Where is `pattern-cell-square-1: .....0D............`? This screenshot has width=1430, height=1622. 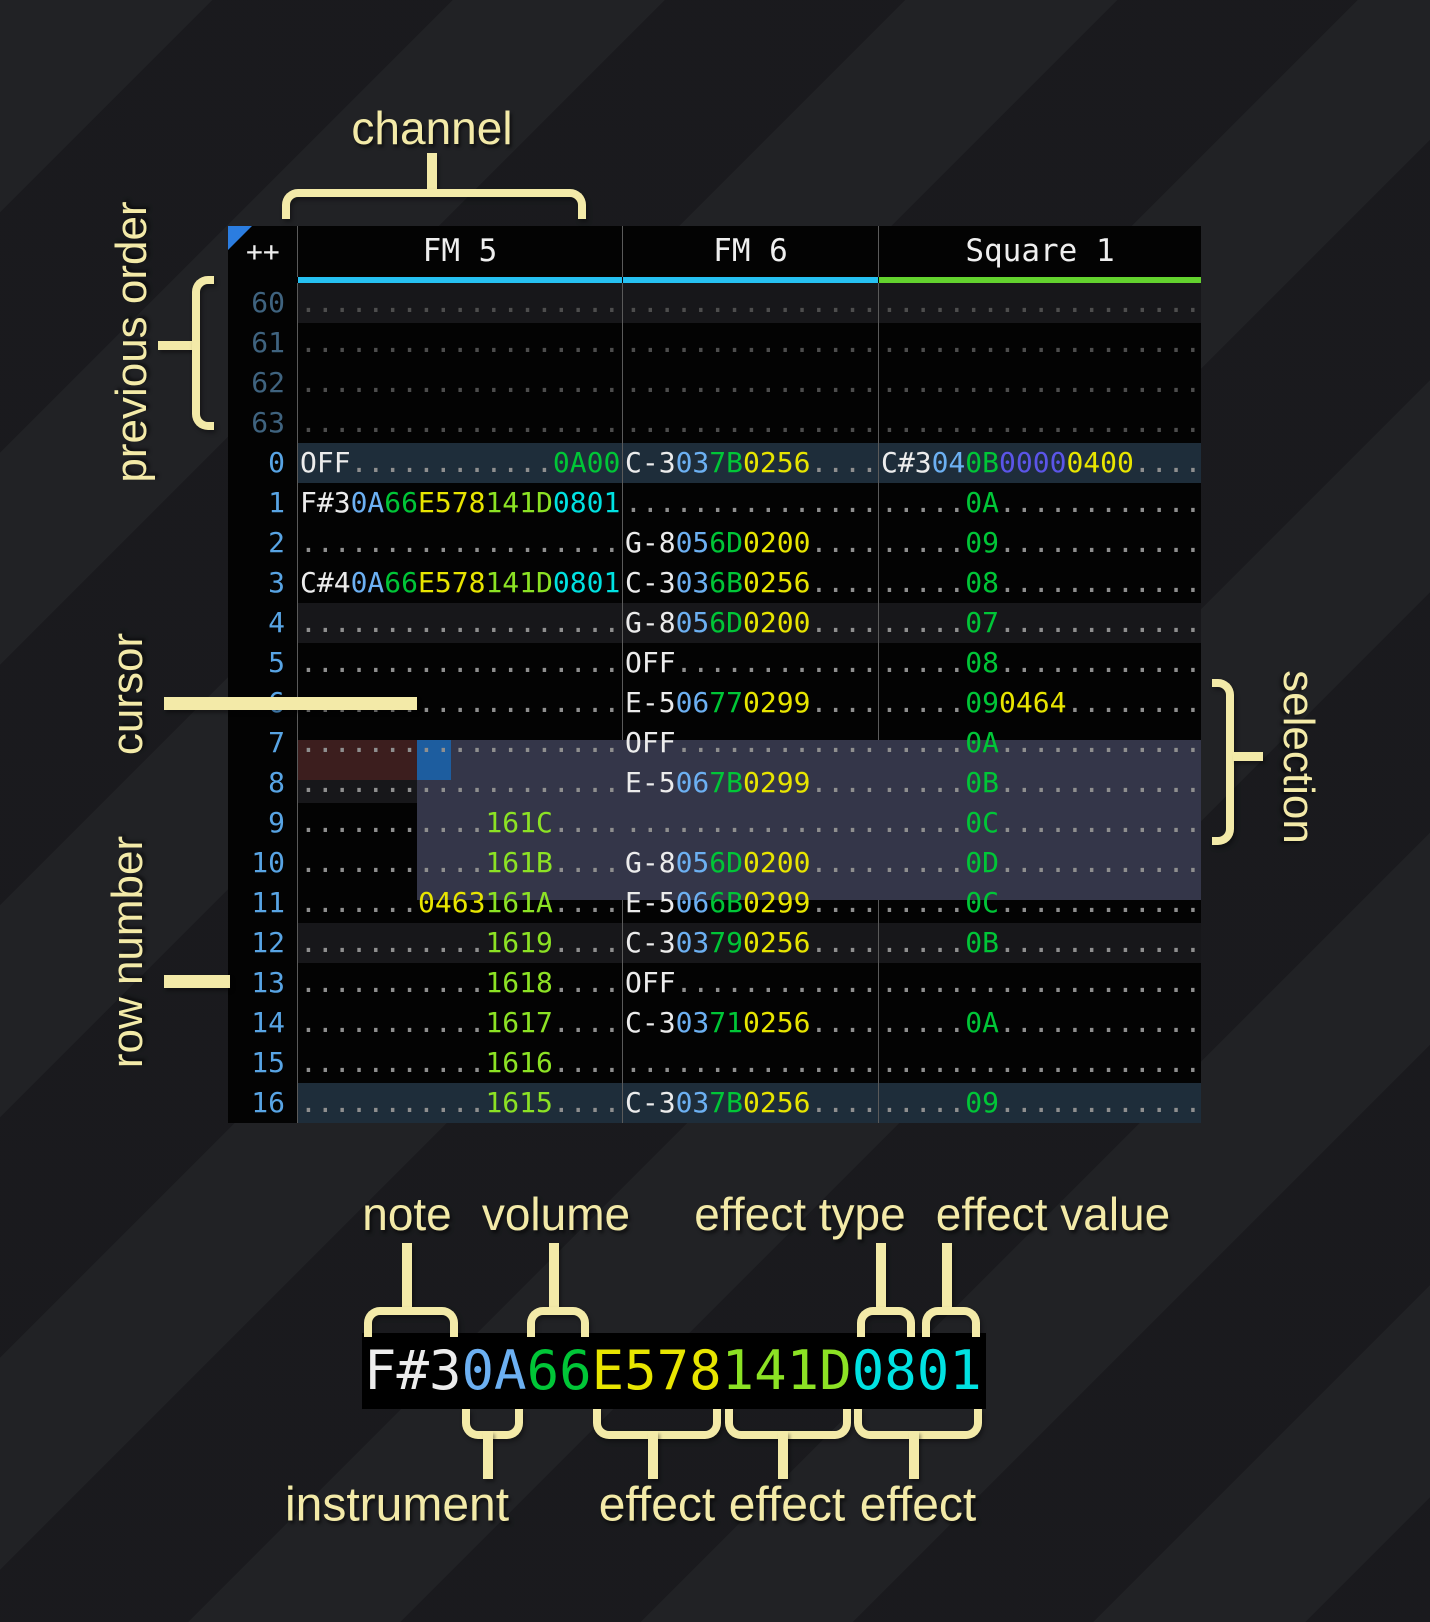 pattern-cell-square-1: .....0D............ is located at coordinates (1039, 863).